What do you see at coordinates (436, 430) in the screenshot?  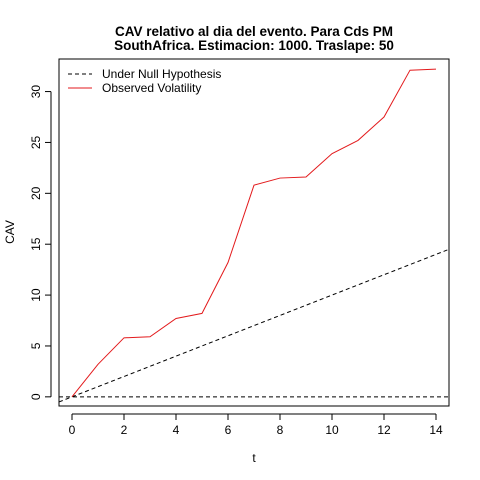 I see `x-tick-label: 14` at bounding box center [436, 430].